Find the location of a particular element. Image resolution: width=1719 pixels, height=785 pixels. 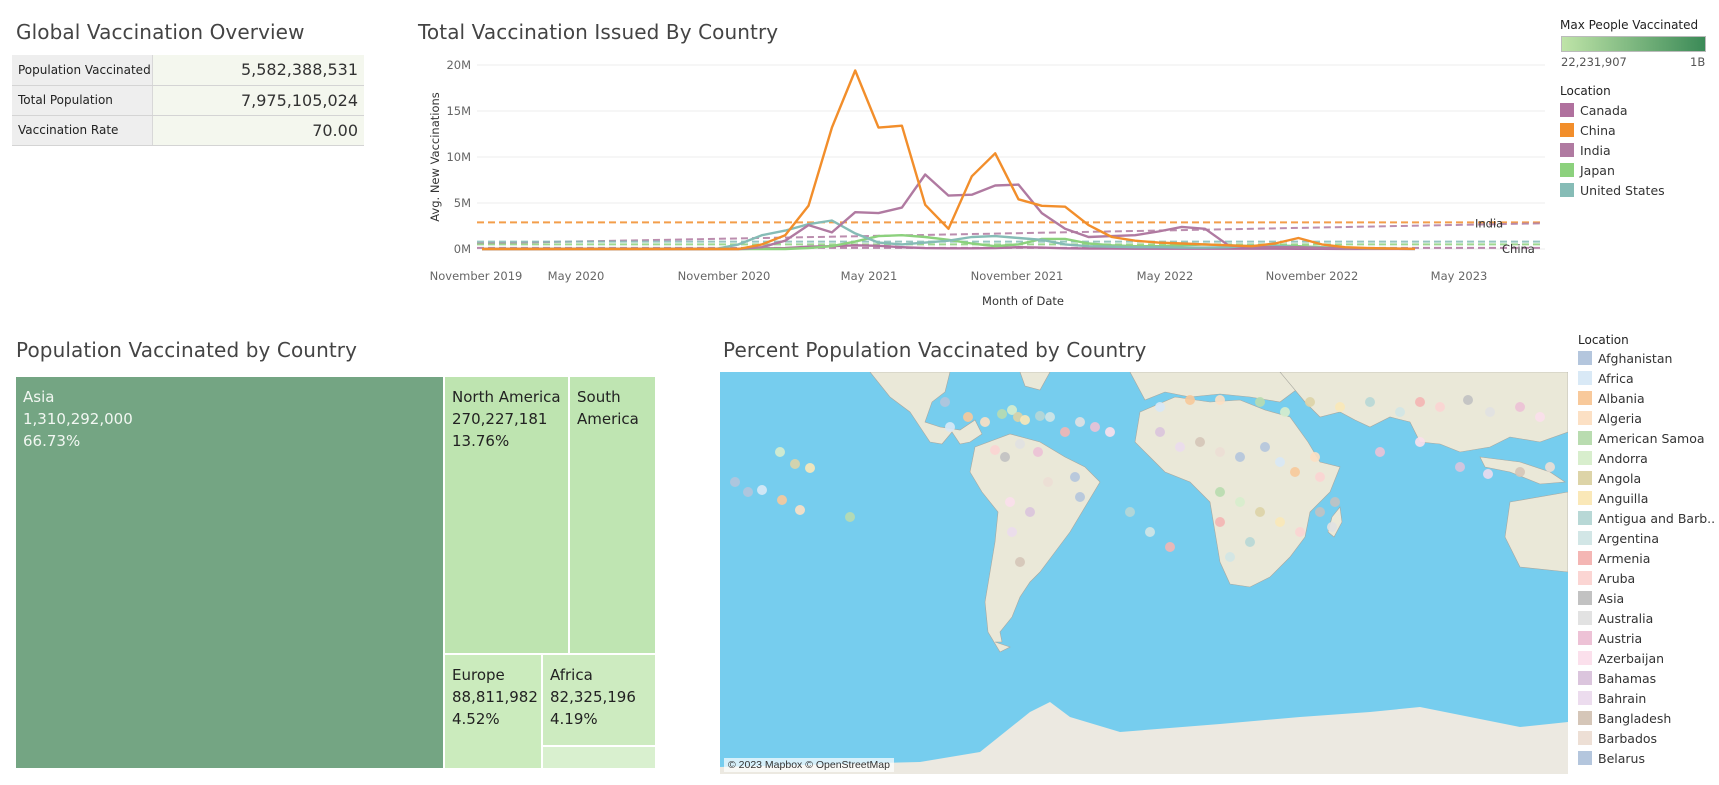

legend-item: Aruba is located at coordinates (1646, 578).